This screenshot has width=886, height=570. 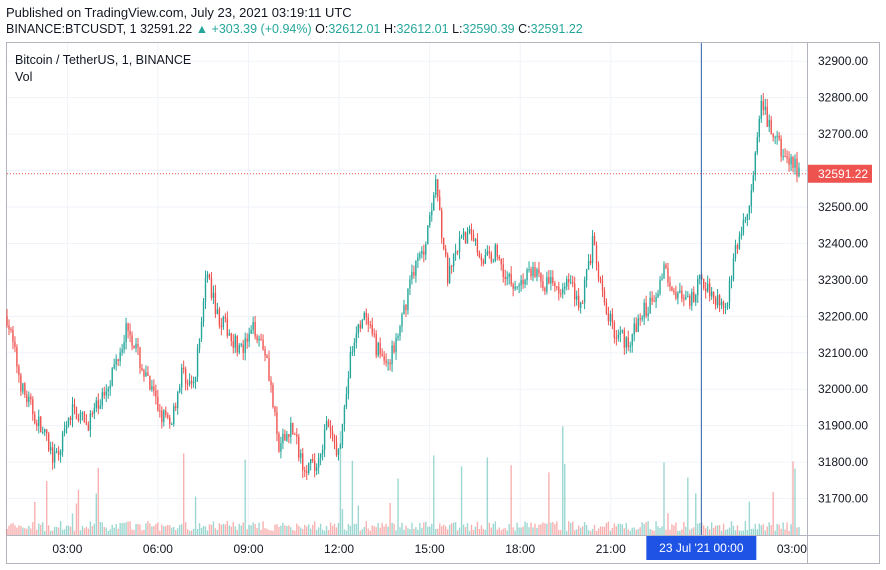 I want to click on x-tick-label: 06:00, so click(x=158, y=549).